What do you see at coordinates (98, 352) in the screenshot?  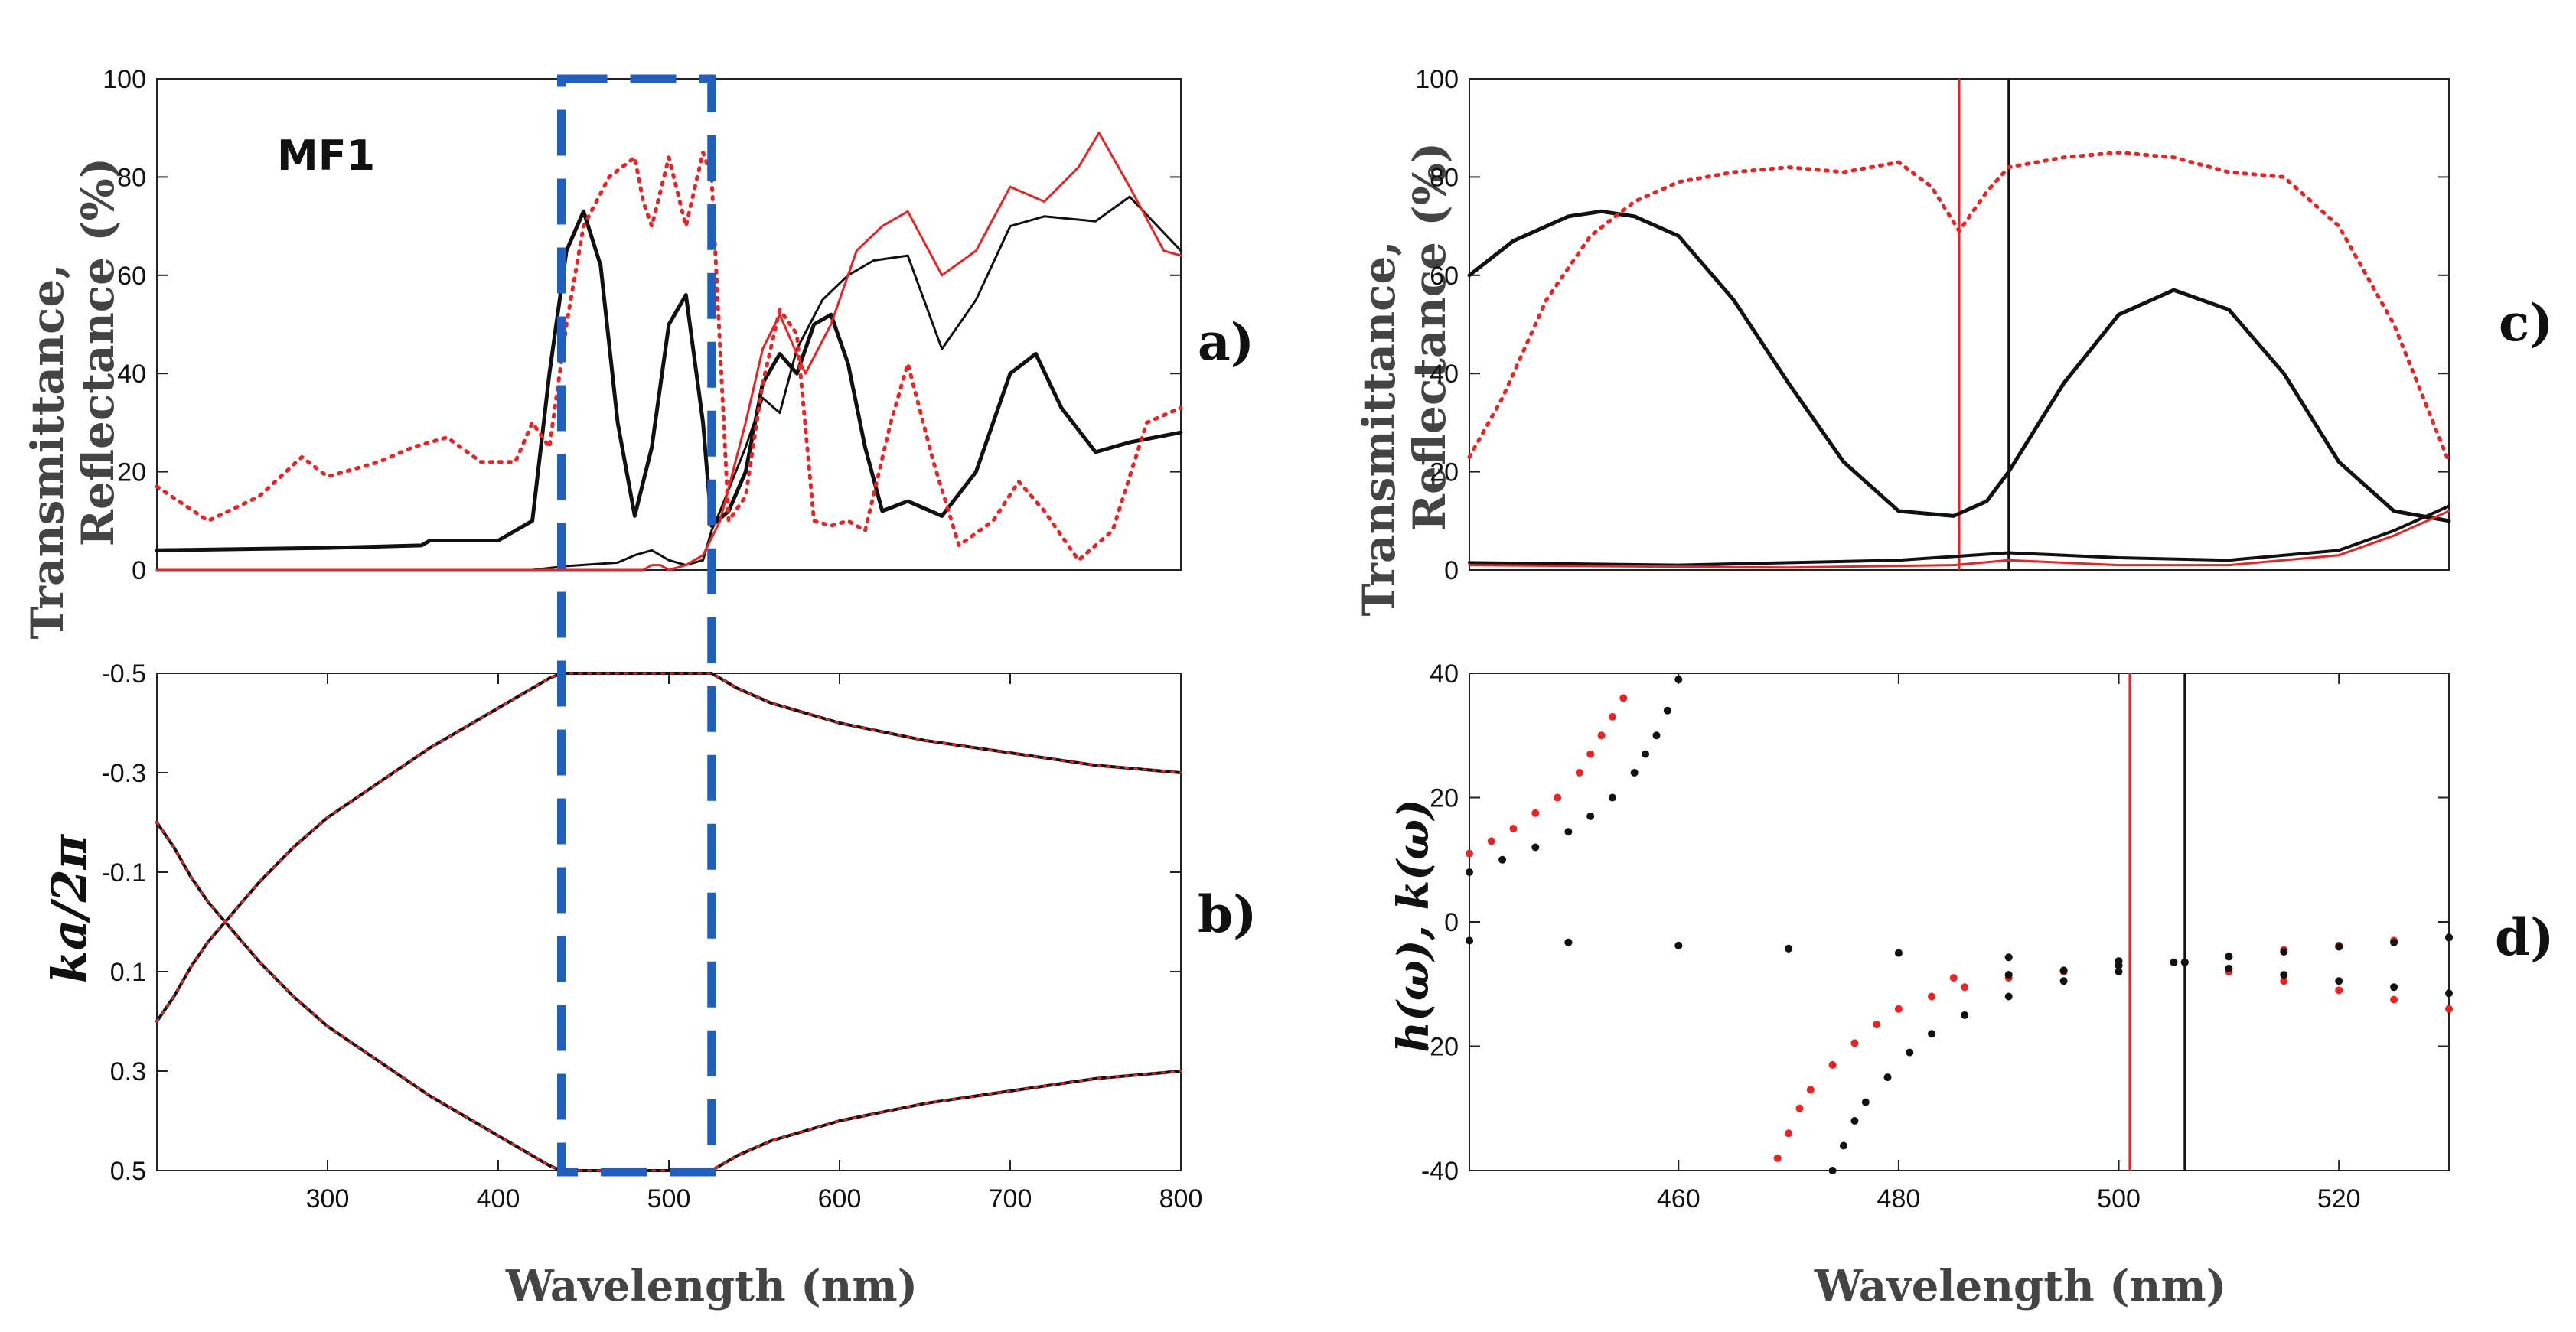 I see `ylabel-ab-line2: Reflectance (%)` at bounding box center [98, 352].